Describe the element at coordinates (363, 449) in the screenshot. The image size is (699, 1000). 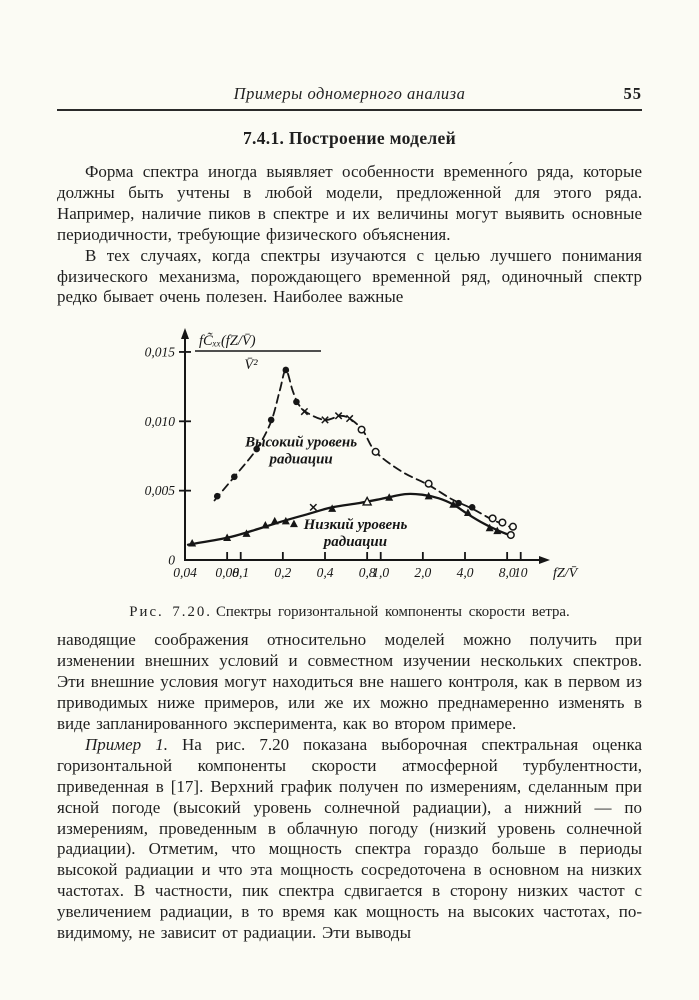
I see `high-radiation-curve` at that location.